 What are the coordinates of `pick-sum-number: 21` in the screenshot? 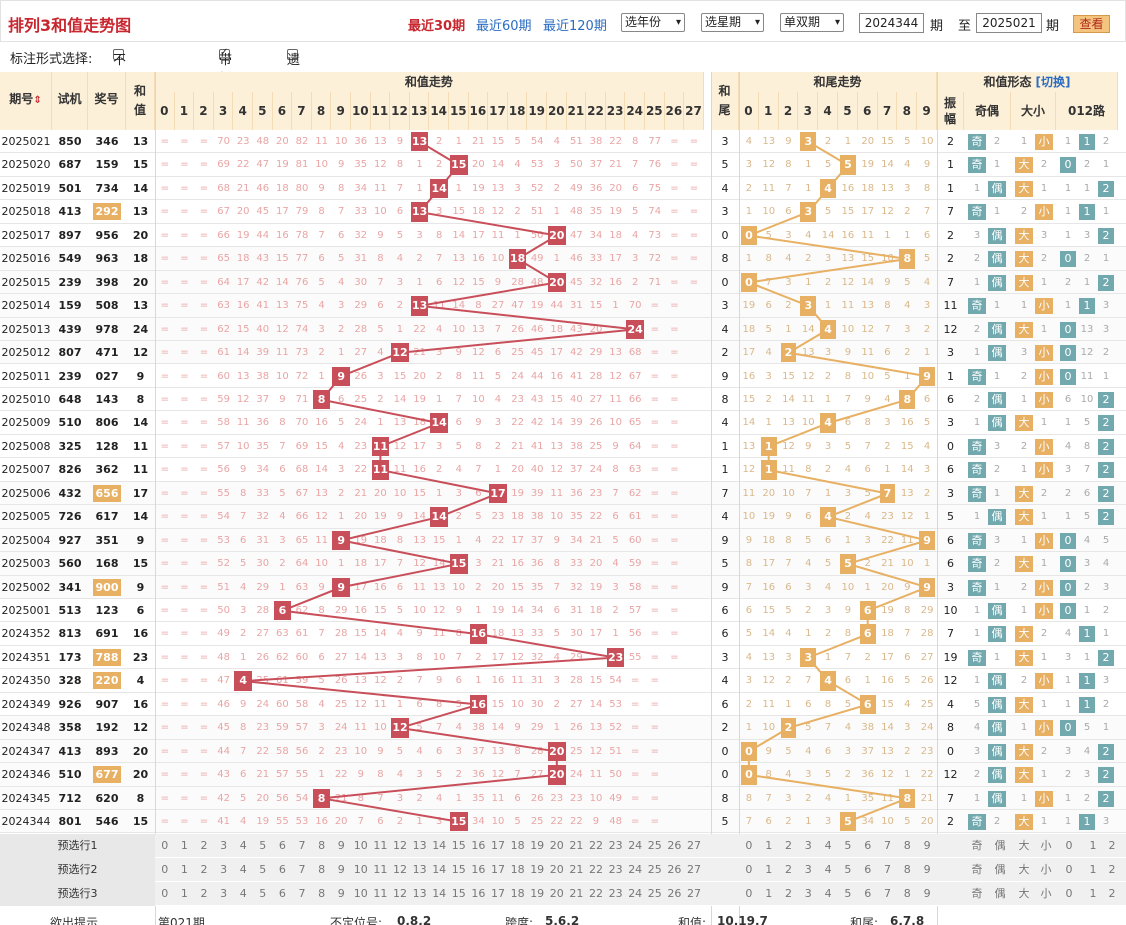 It's located at (576, 845).